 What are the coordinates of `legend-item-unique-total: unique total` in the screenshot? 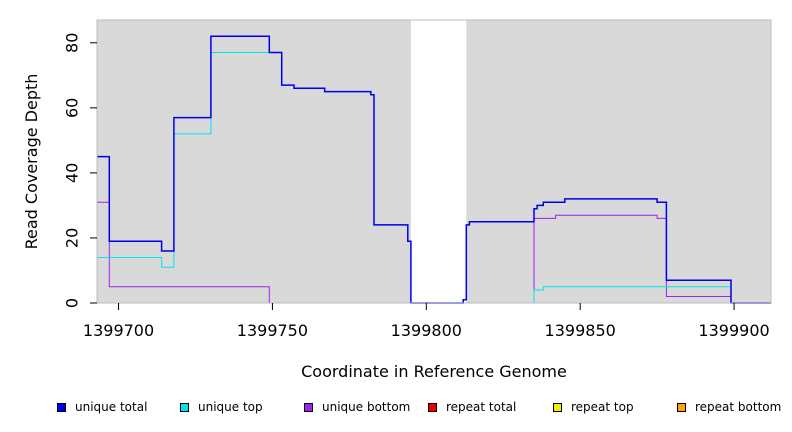 It's located at (102, 407).